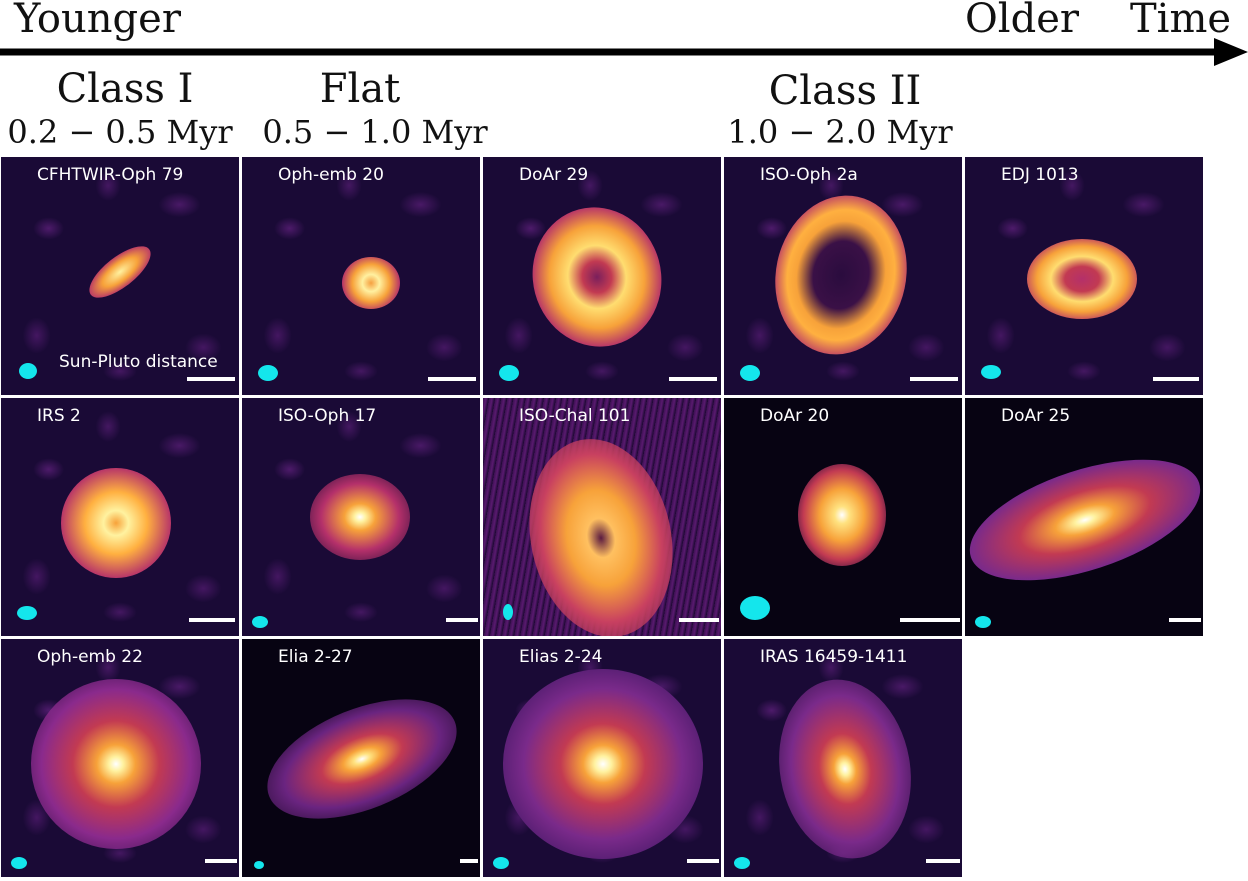 The image size is (1248, 881). I want to click on age-range-flat: 0.5 − 1.0 Myr, so click(375, 132).